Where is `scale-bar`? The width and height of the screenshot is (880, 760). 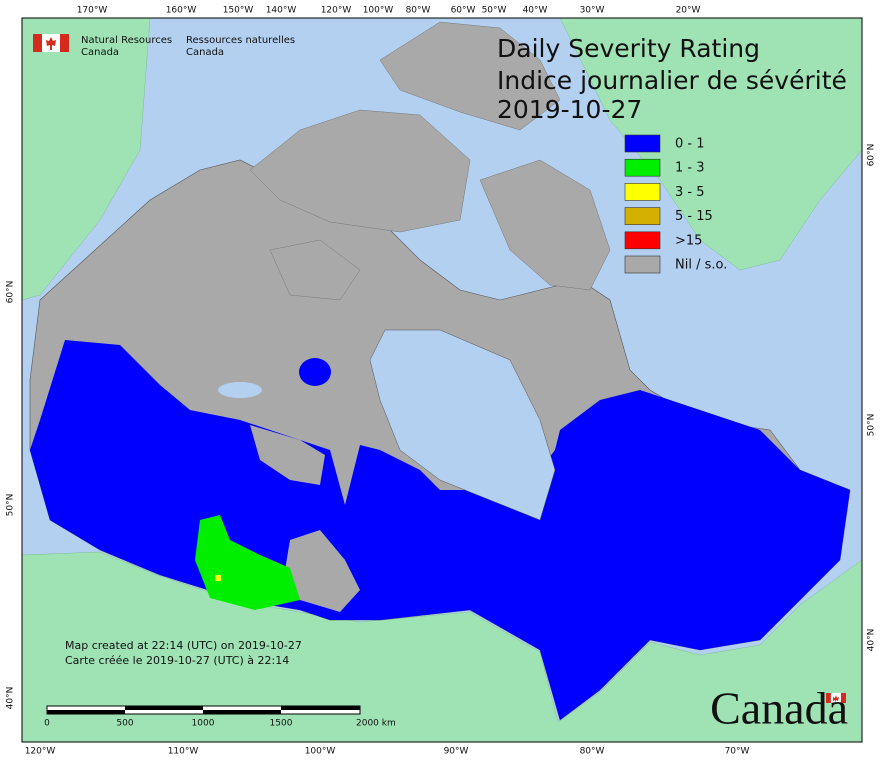 scale-bar is located at coordinates (203, 710).